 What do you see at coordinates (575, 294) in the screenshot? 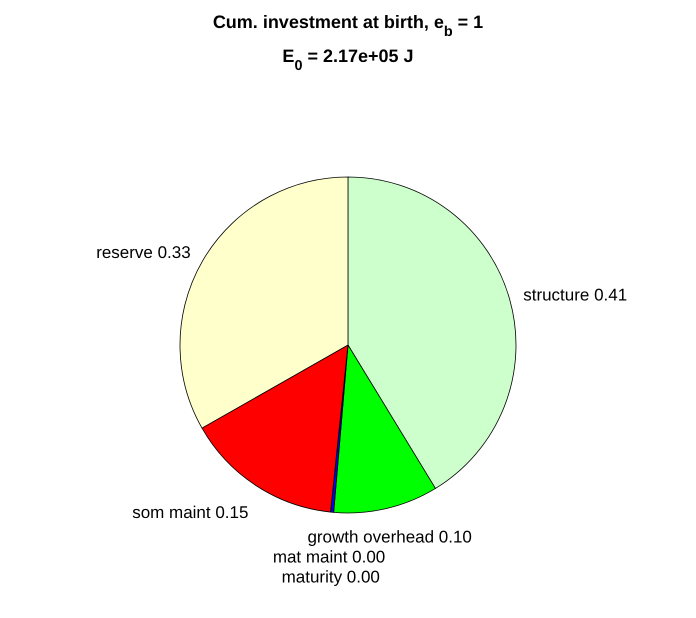
I see `slice-label: structure 0.41` at bounding box center [575, 294].